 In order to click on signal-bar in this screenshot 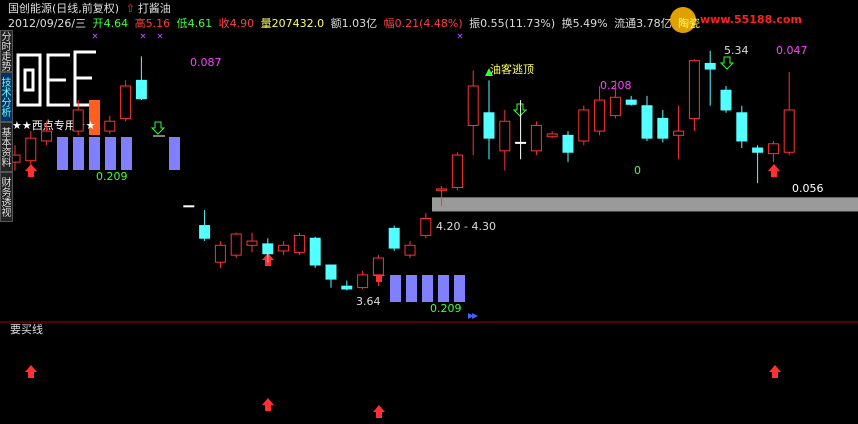, I will do `click(94, 117)`.